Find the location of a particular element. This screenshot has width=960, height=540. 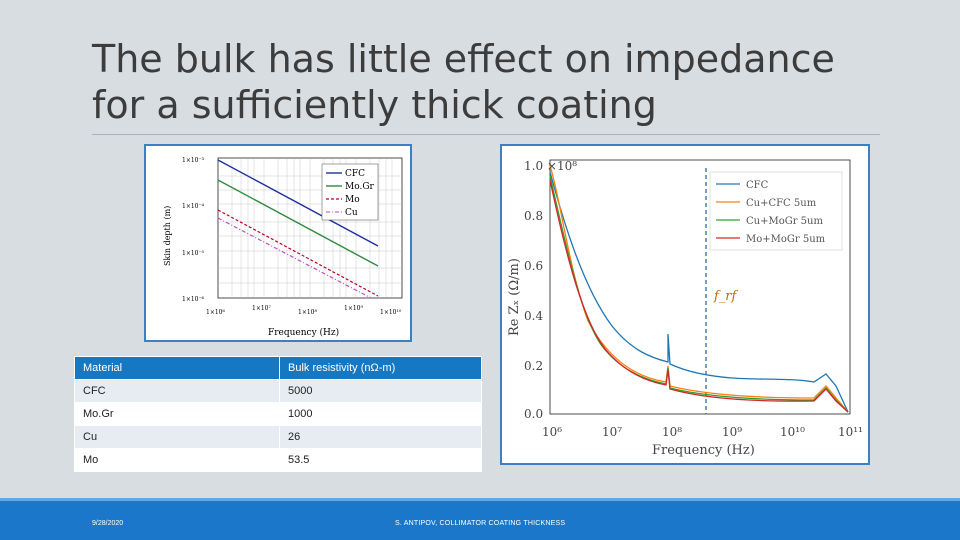

table-row: Mo.Gr 1000 is located at coordinates (278, 414).